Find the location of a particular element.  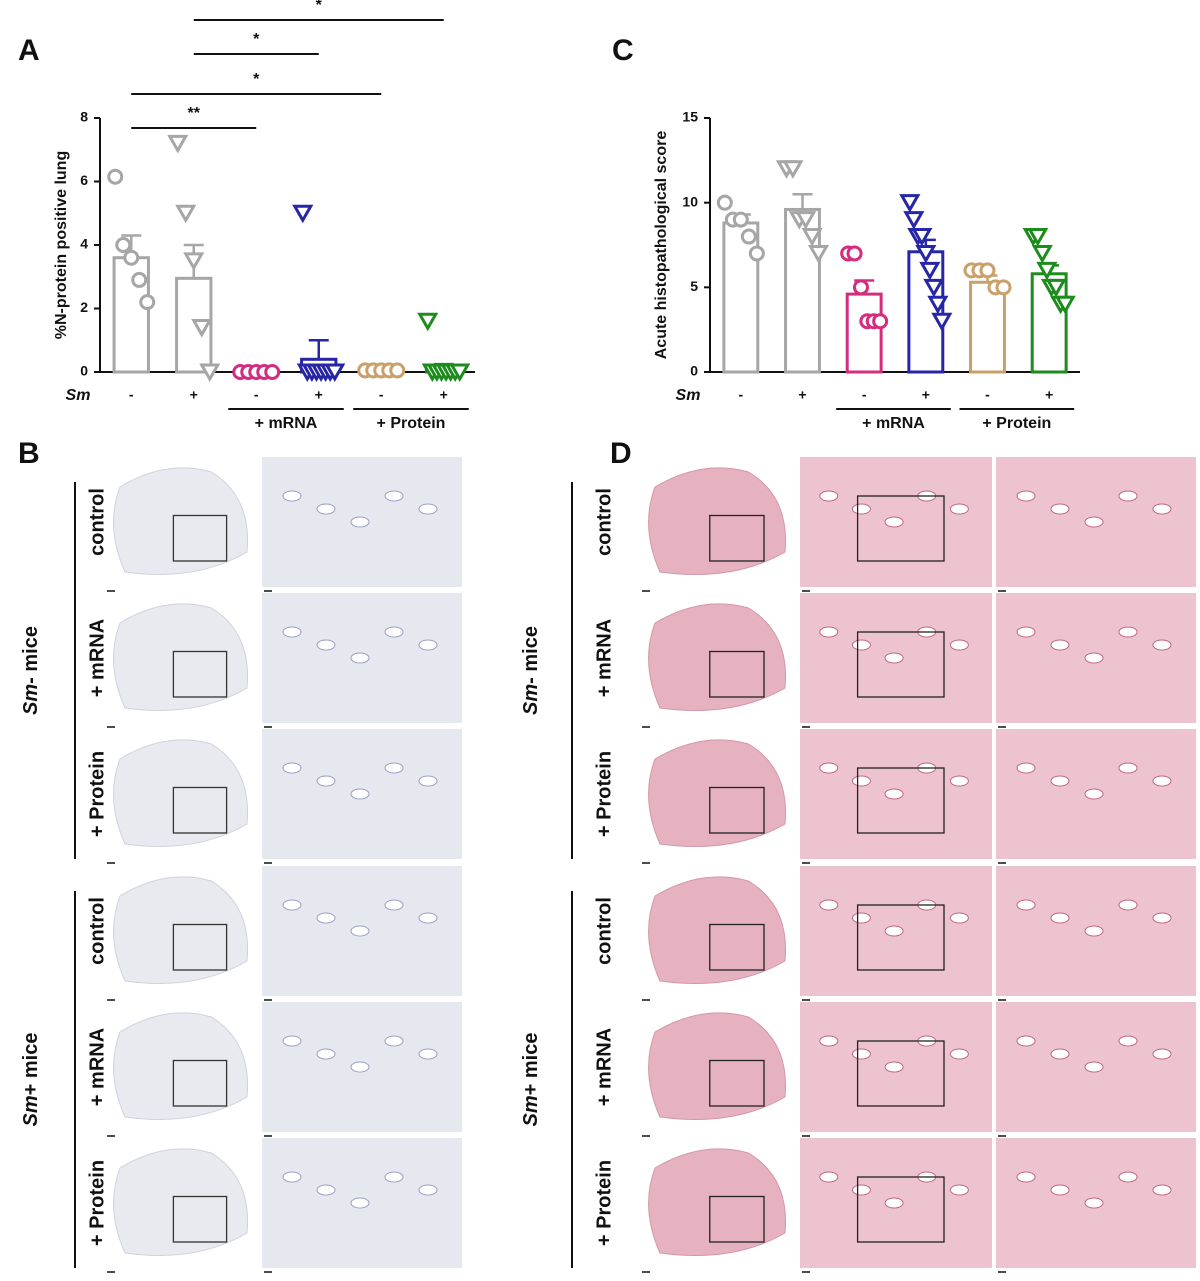

group-label-italic: Sm is located at coordinates (531, 1110).